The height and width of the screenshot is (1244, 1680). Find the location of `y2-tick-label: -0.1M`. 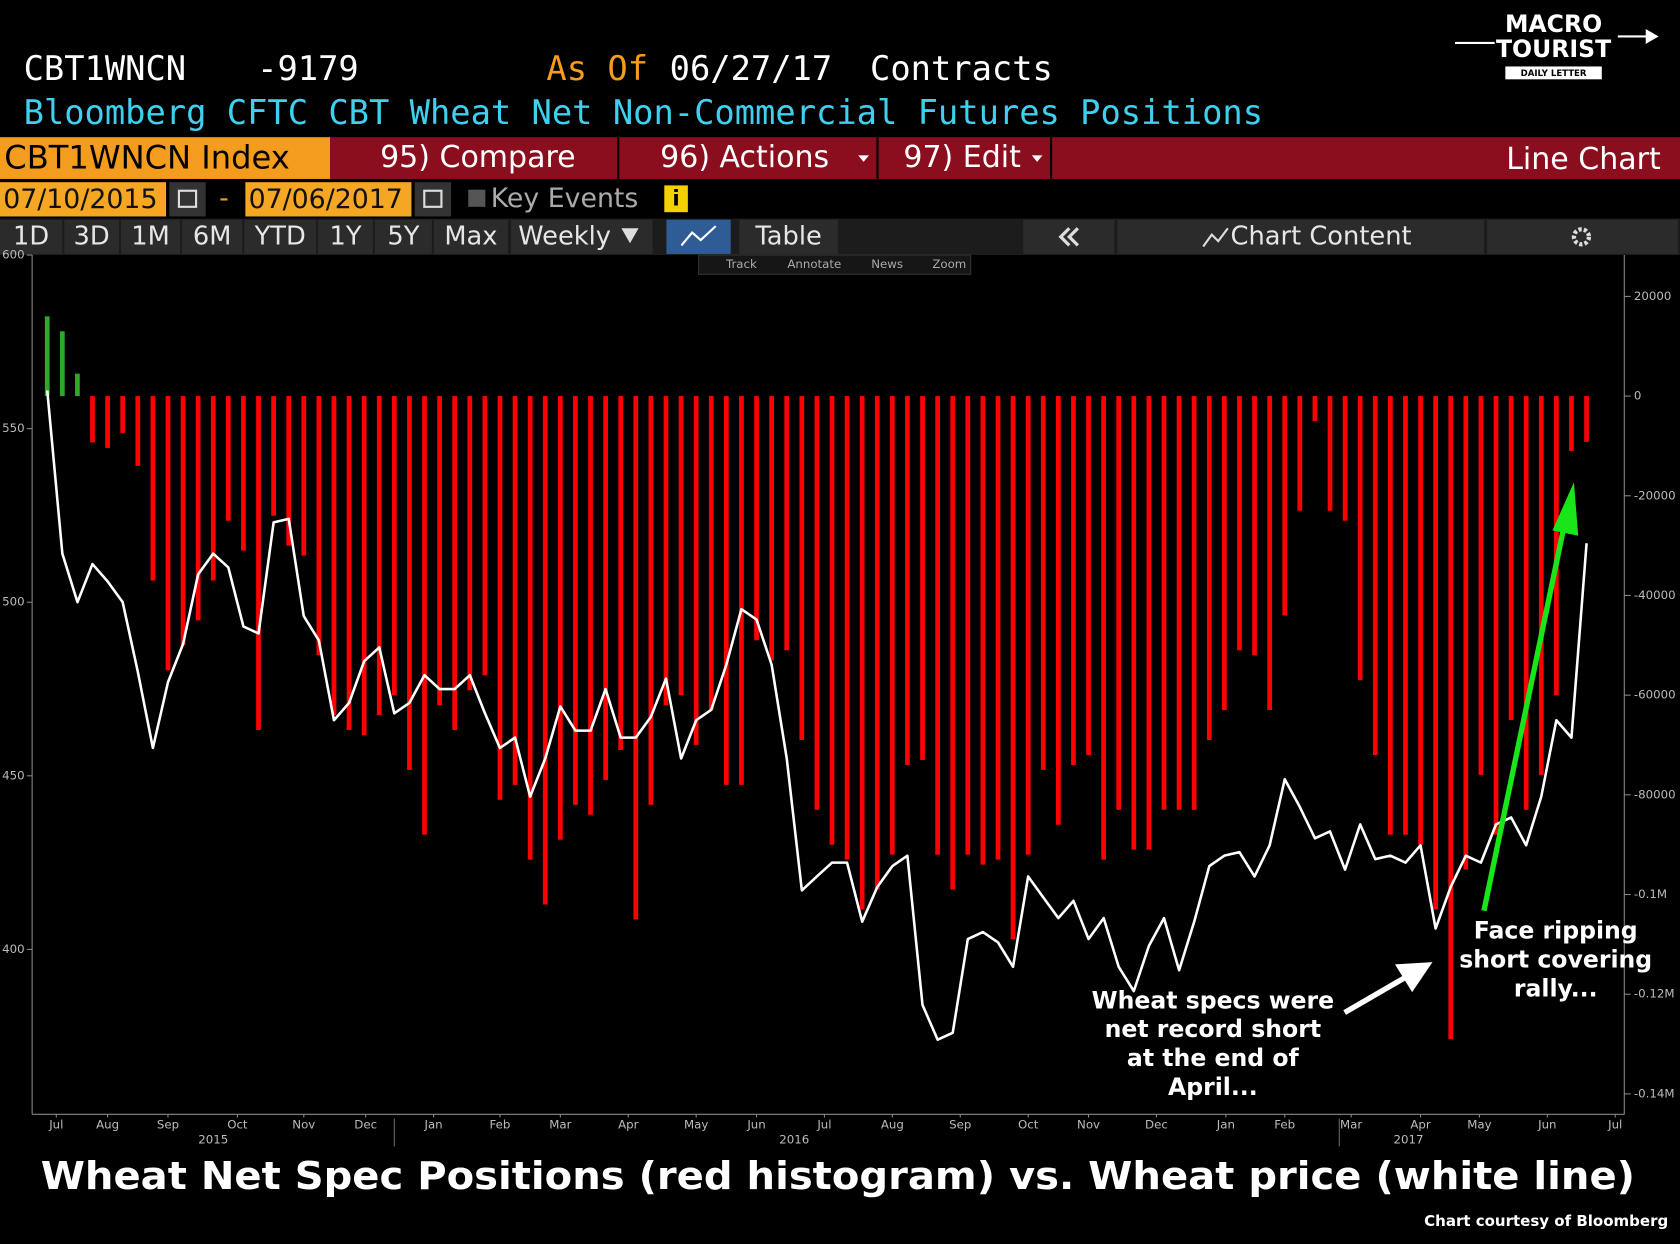

y2-tick-label: -0.1M is located at coordinates (1650, 894).